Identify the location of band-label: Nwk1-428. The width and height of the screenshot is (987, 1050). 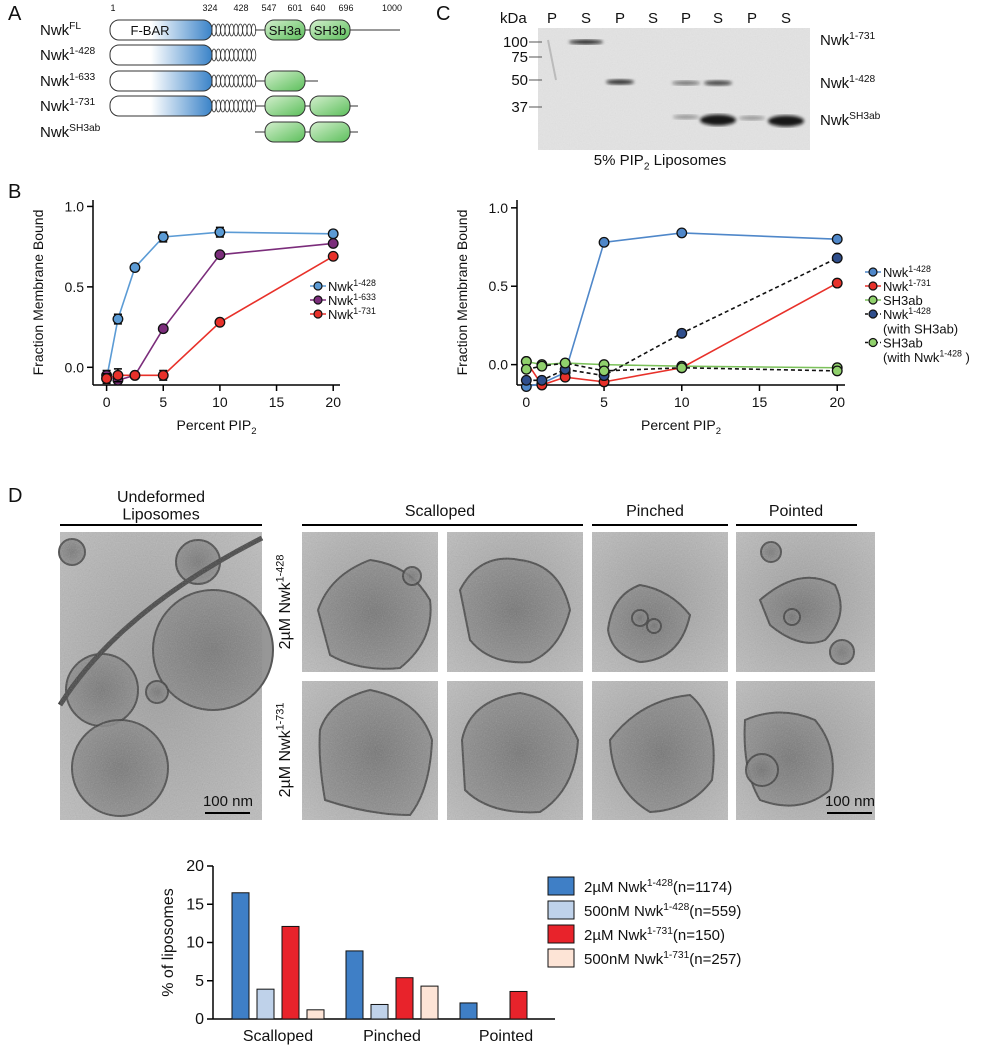
(848, 83).